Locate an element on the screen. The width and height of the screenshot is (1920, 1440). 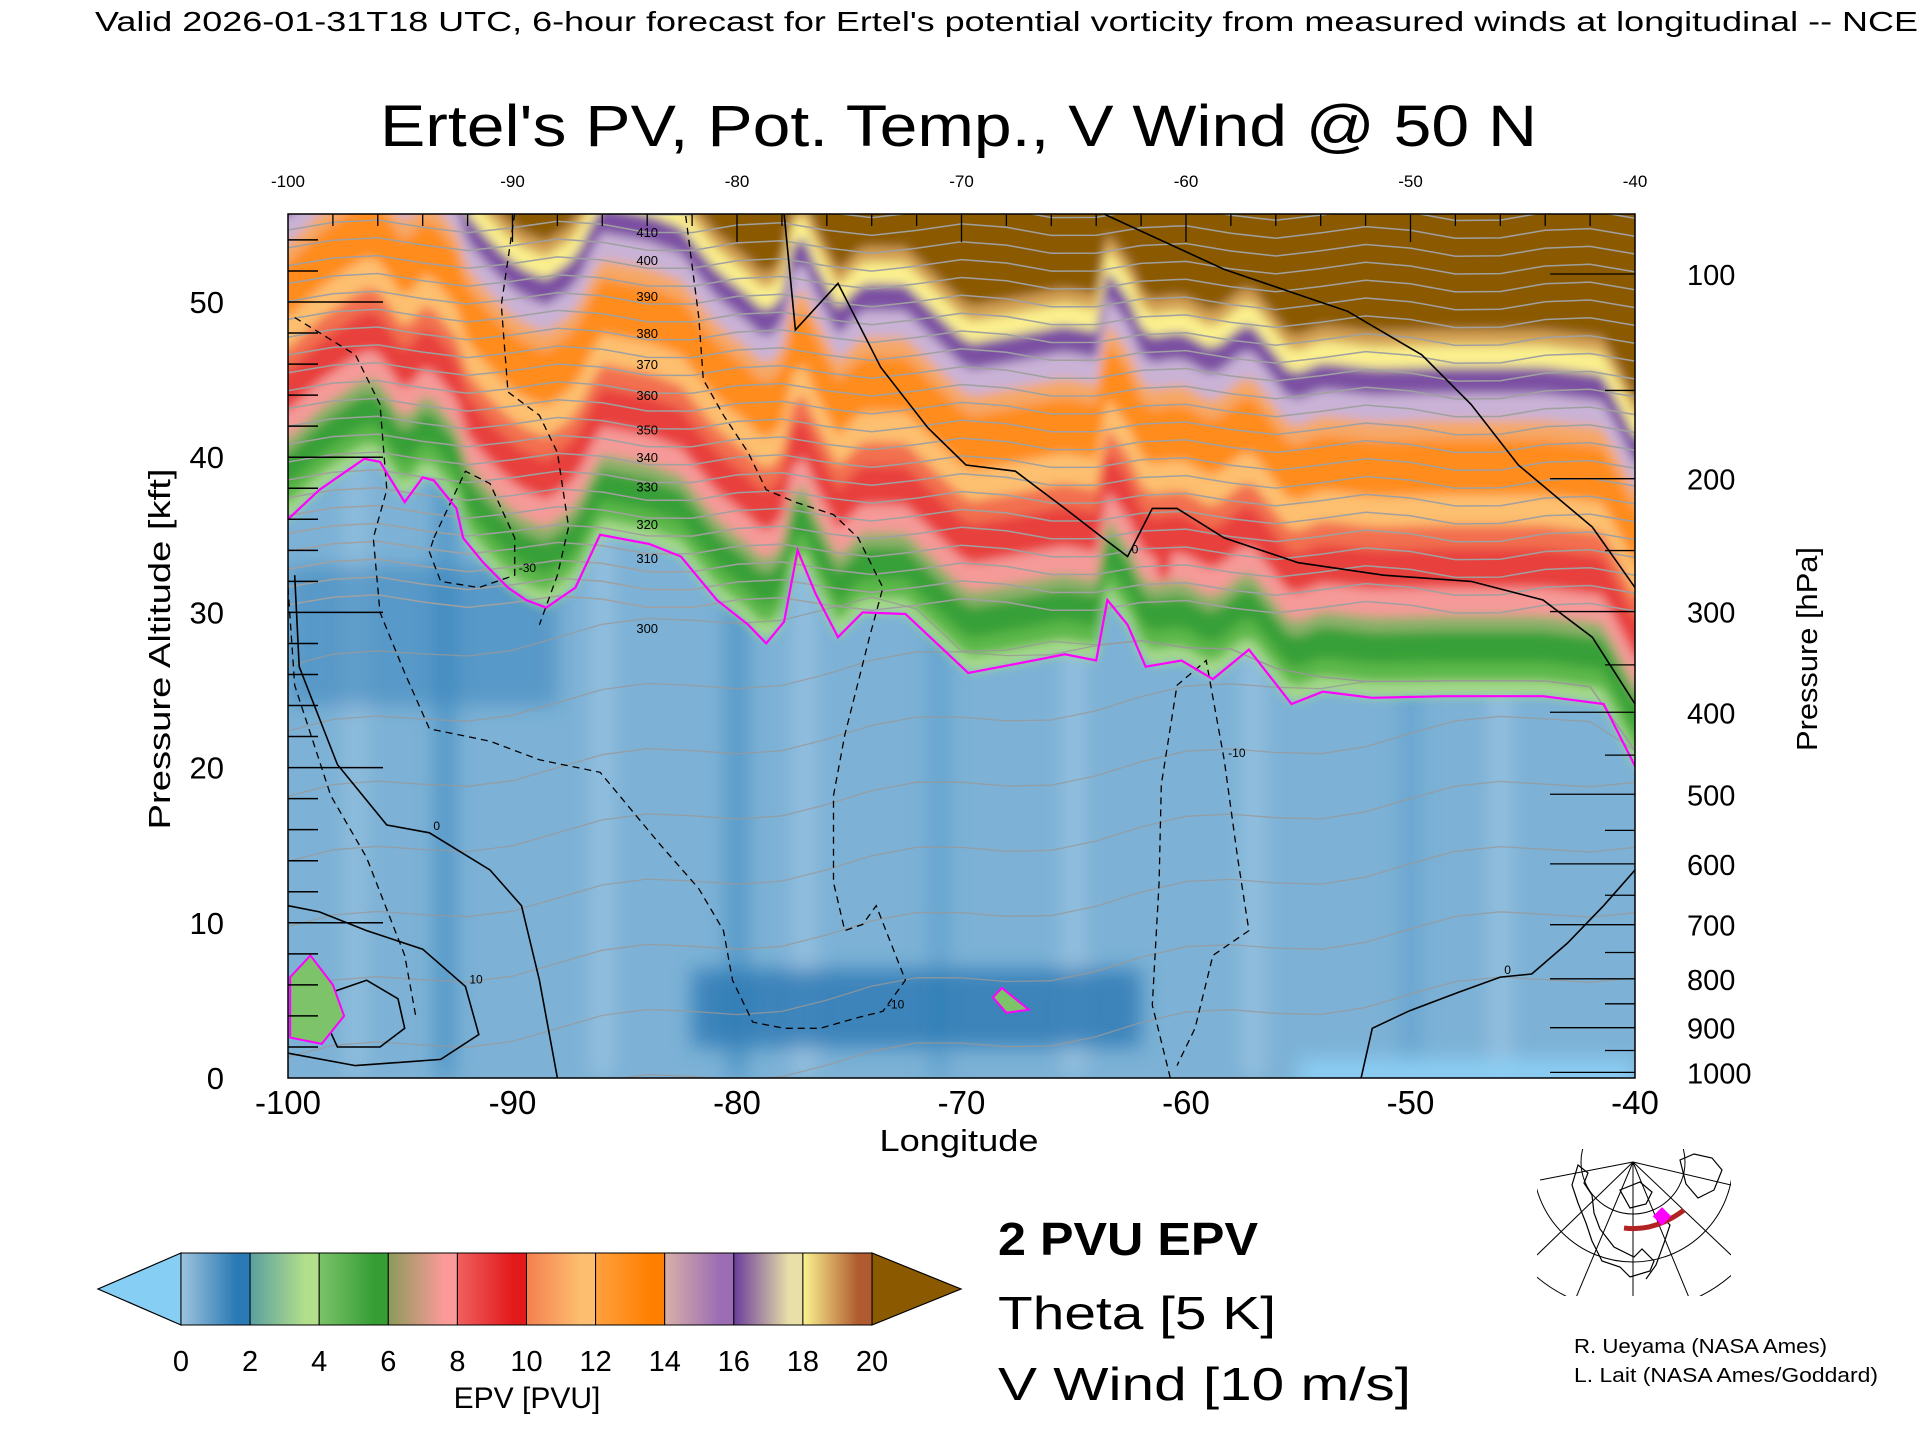
theta-contour-label: 310 is located at coordinates (647, 558).